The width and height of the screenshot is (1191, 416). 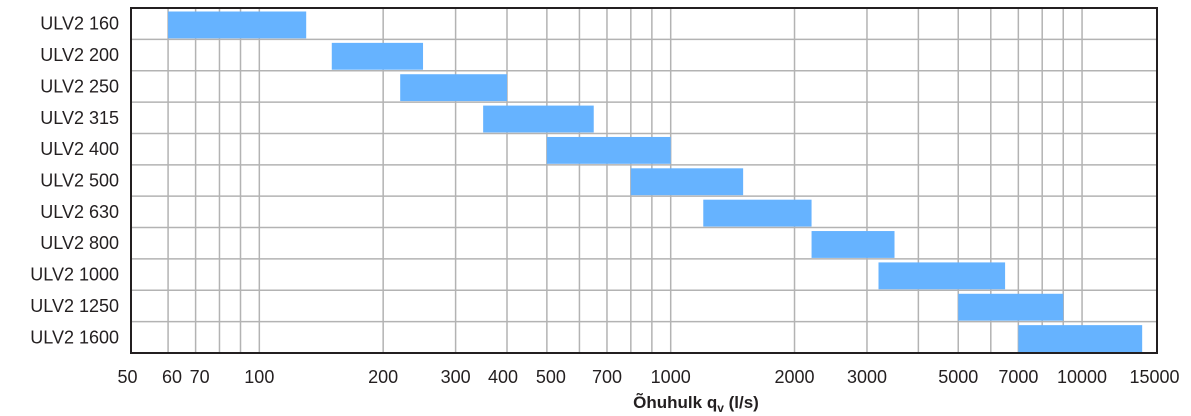 I want to click on category-label: ULV2 1000, so click(x=74, y=275).